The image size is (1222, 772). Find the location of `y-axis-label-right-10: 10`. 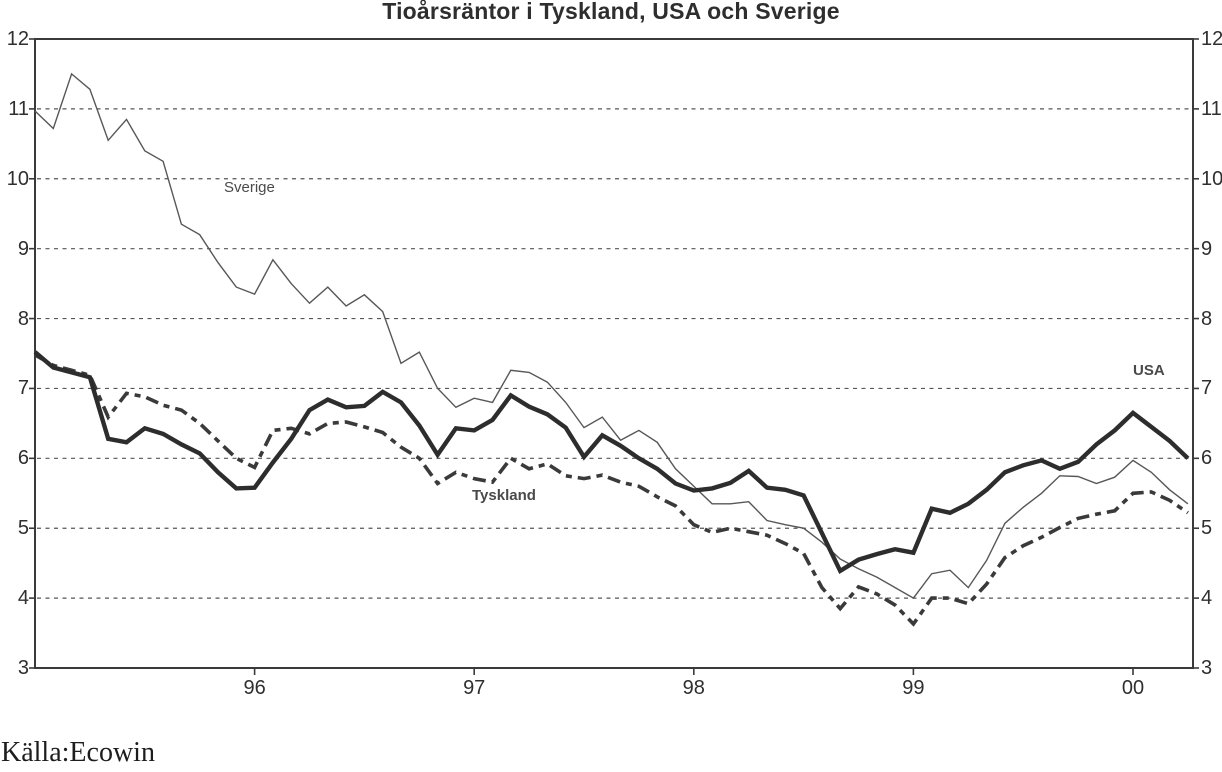

y-axis-label-right-10: 10 is located at coordinates (1211, 178).